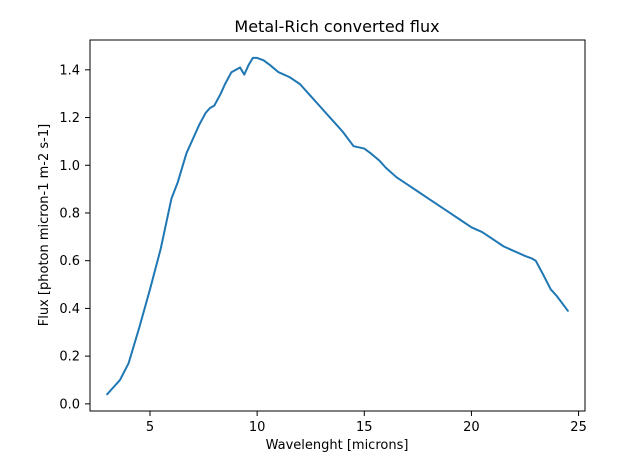 This screenshot has width=630, height=458. What do you see at coordinates (69, 261) in the screenshot?
I see `y-tick-label: 0.6` at bounding box center [69, 261].